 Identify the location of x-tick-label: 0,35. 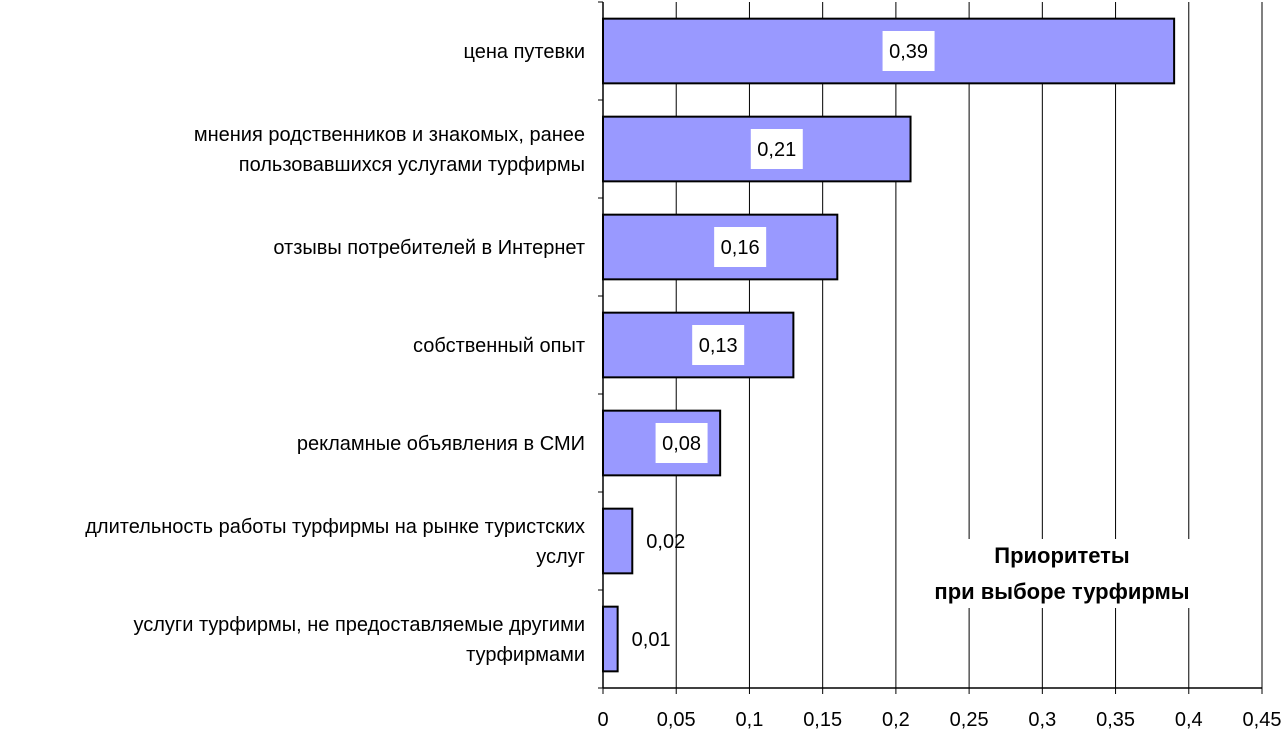
(1115, 720).